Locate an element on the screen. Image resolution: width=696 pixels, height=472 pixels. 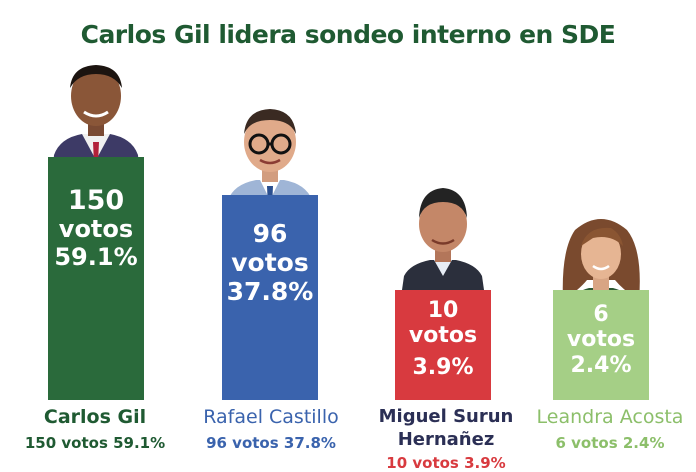
bar-votes-leandra: 6 is located at coordinates (601, 314).